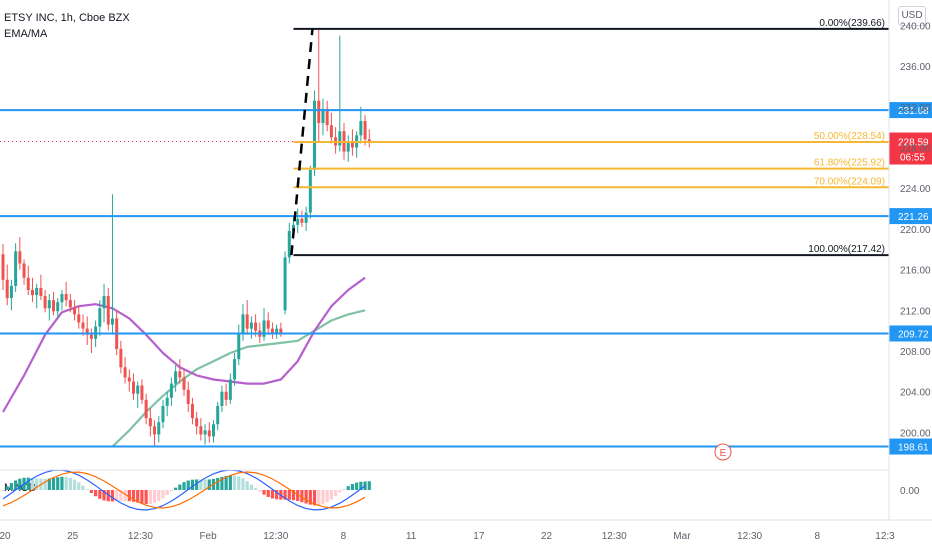 Image resolution: width=932 pixels, height=550 pixels. What do you see at coordinates (723, 452) in the screenshot?
I see `earnings-marker-icon` at bounding box center [723, 452].